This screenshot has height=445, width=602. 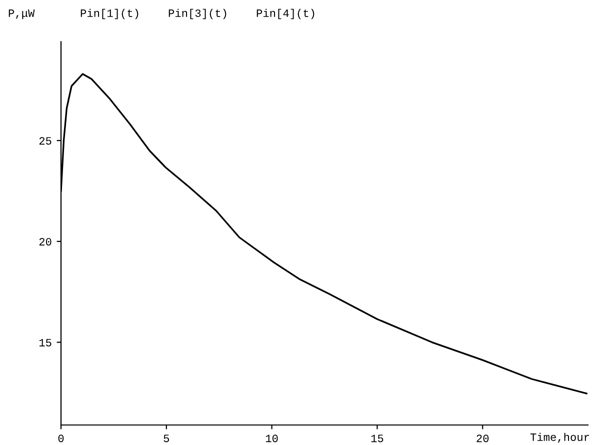 I want to click on x-tick-label: 15, so click(x=377, y=438).